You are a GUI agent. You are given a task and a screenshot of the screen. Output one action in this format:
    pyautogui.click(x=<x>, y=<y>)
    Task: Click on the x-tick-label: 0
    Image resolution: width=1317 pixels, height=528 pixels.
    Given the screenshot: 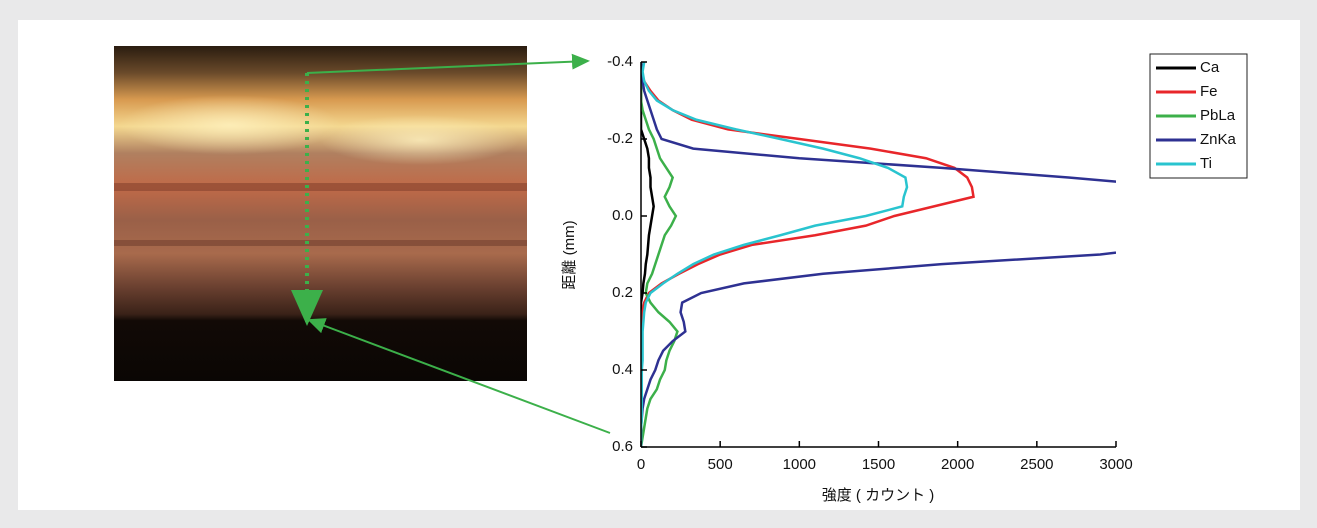 What is the action you would take?
    pyautogui.click(x=641, y=464)
    